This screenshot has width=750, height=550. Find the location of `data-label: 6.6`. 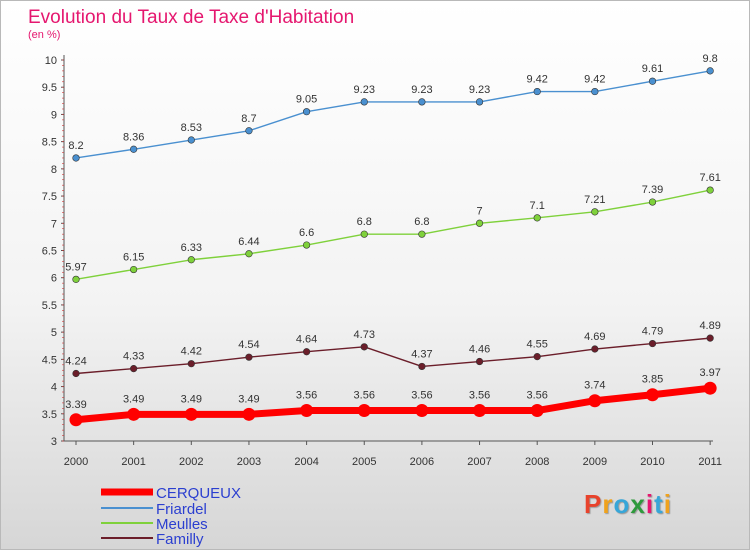

data-label: 6.6 is located at coordinates (306, 233).